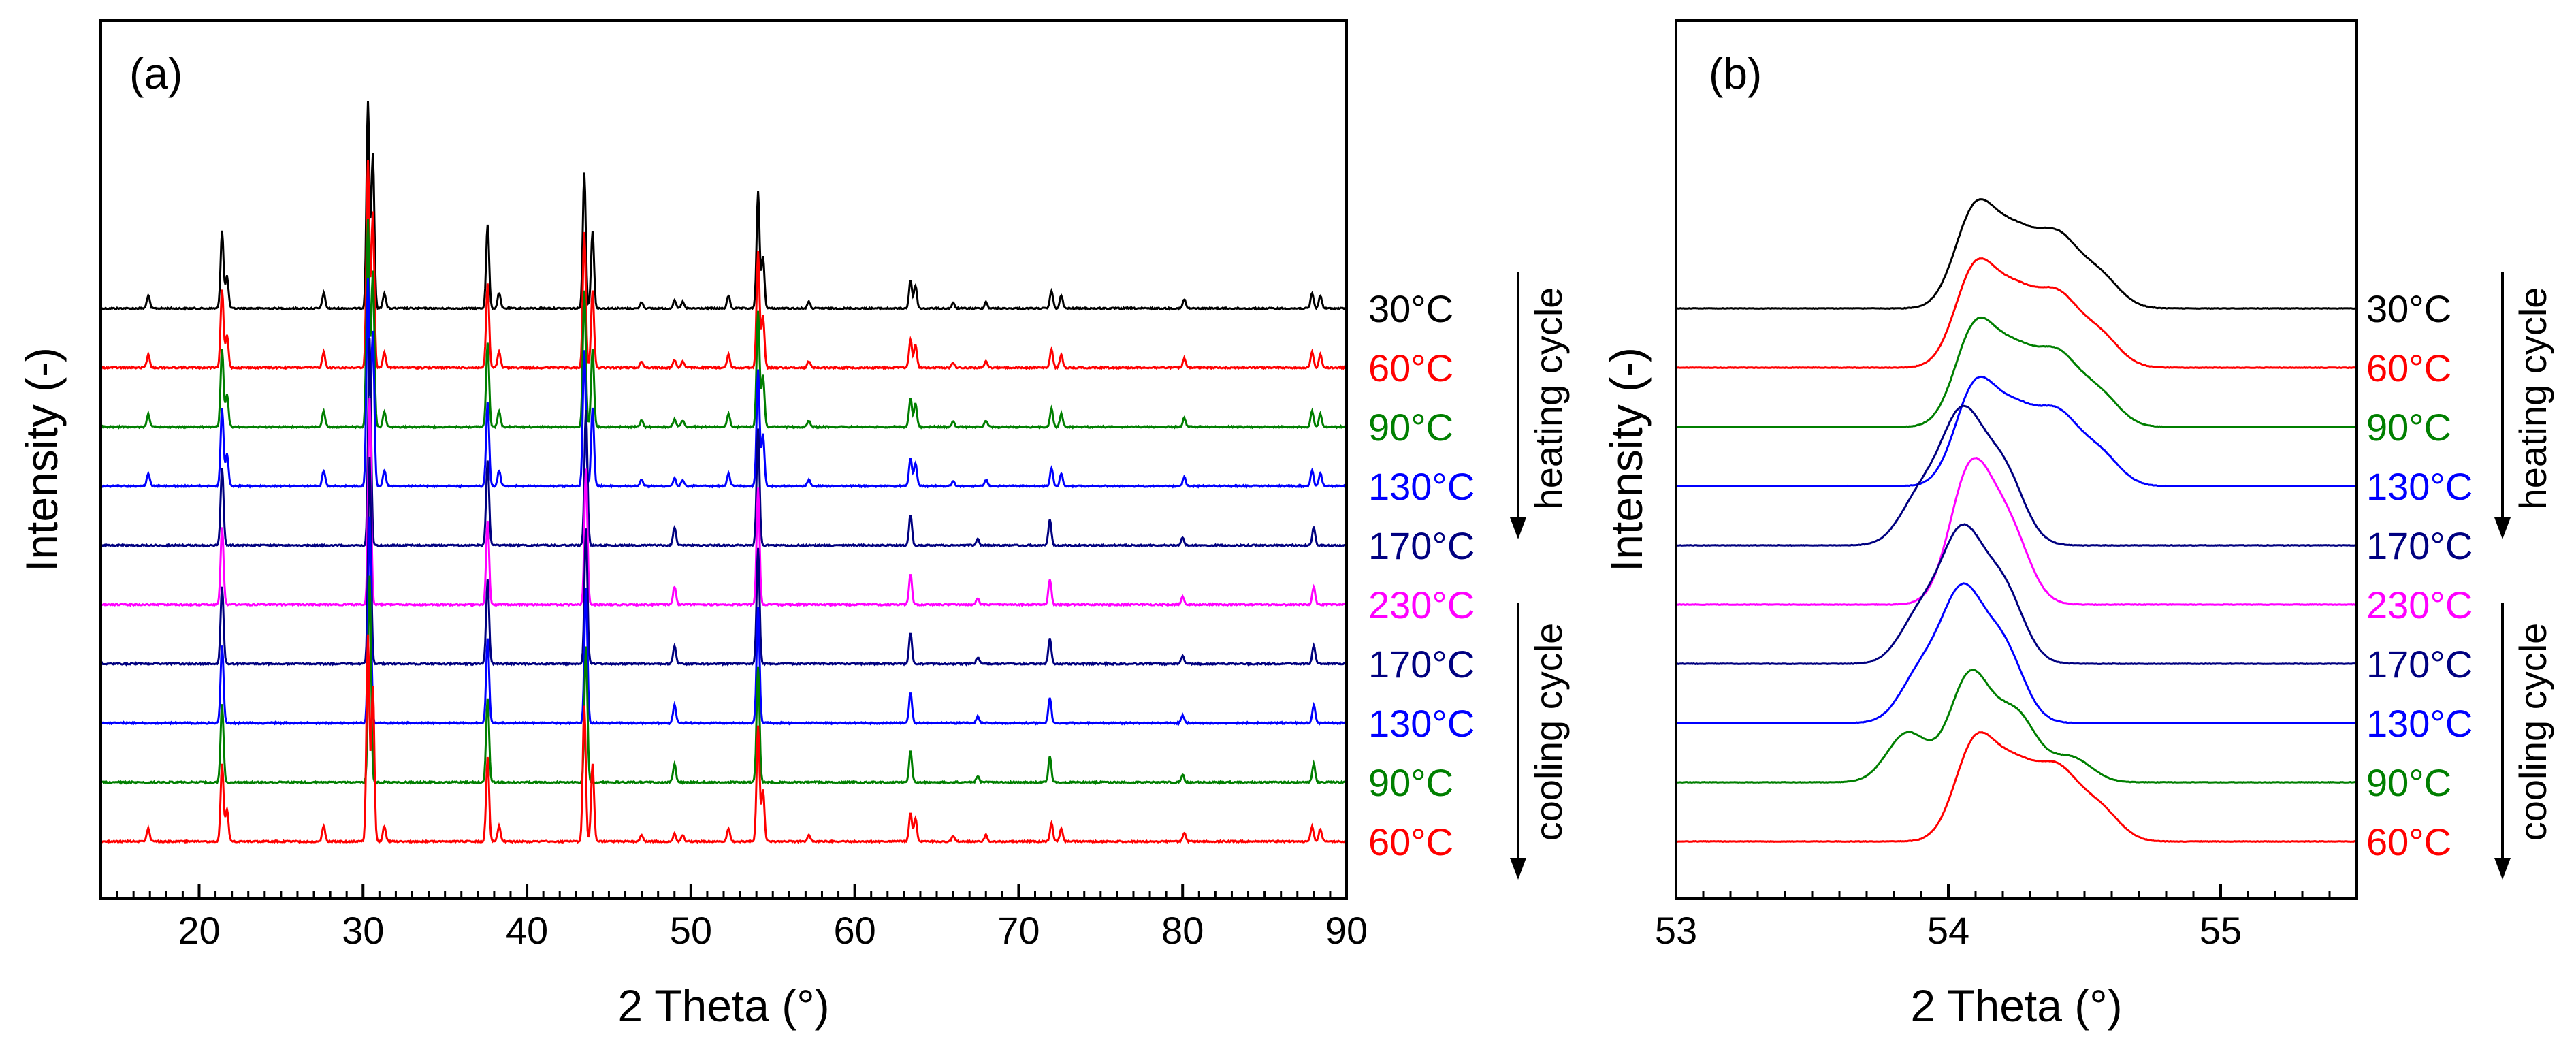 The image size is (2576, 1058). Describe the element at coordinates (773, 931) in the screenshot. I see `panel-a-x-tick-labels: 20 30 40 50 60 70 80 90` at that location.